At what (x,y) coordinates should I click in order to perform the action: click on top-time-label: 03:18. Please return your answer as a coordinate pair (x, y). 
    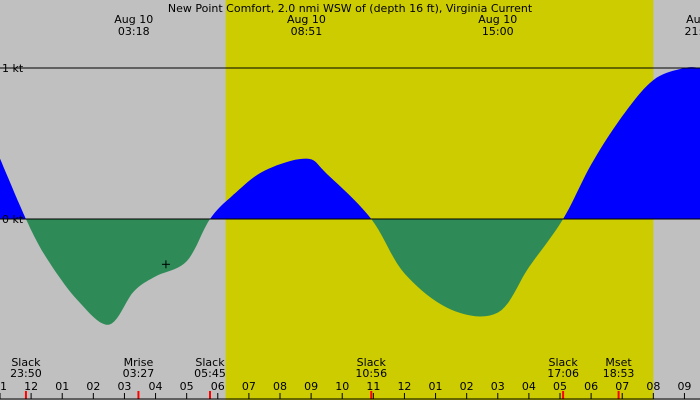
    Looking at the image, I should click on (134, 31).